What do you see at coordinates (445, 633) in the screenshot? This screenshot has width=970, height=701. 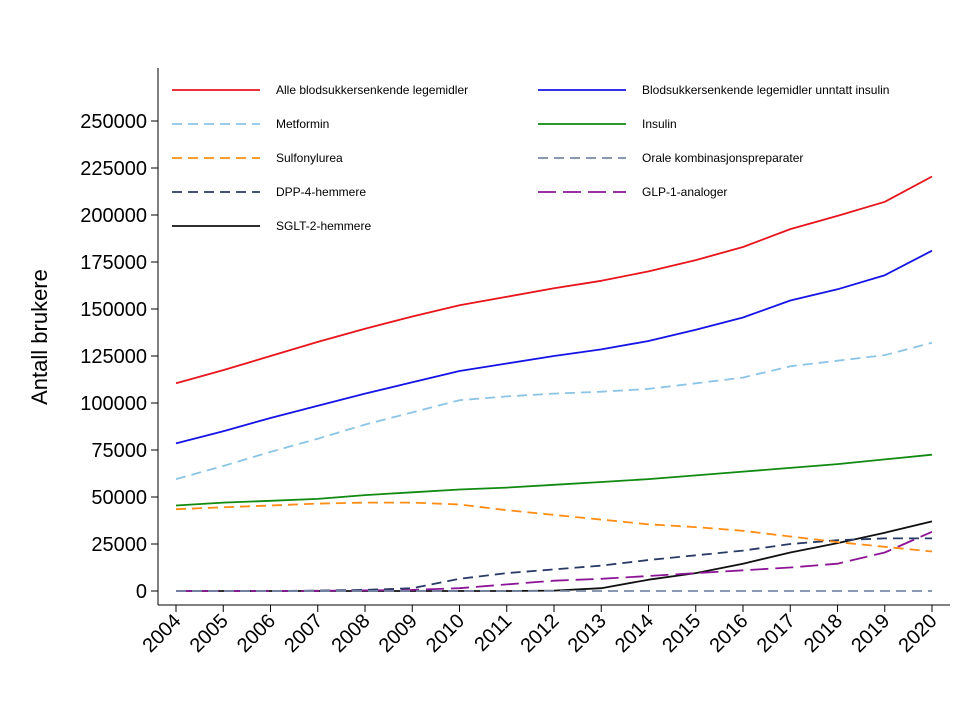 I see `x-tick-label: 2010` at bounding box center [445, 633].